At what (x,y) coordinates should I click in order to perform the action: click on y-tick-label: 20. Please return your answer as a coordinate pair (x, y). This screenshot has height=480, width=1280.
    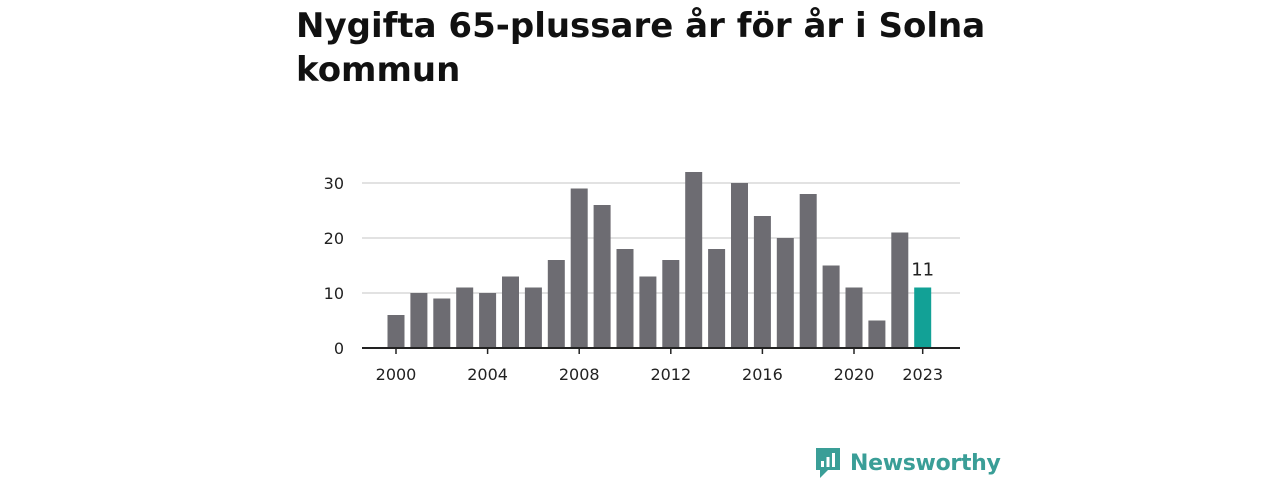
    Looking at the image, I should click on (334, 238).